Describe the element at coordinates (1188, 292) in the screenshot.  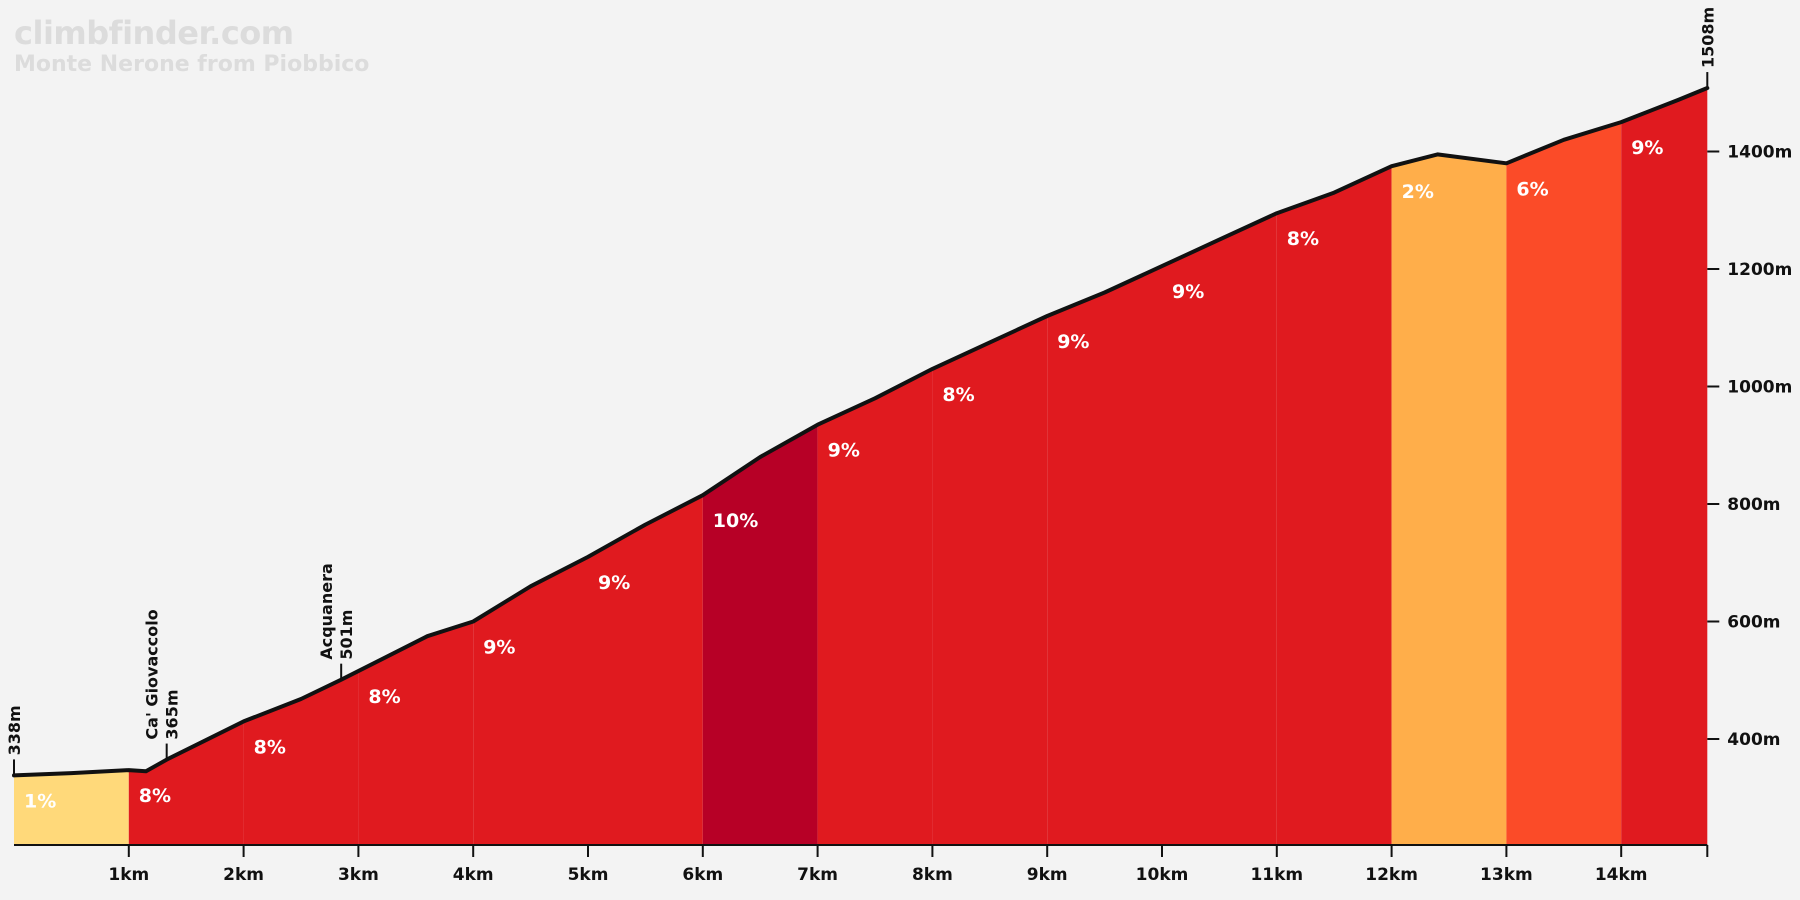
I see `grade-label-11: 9%` at that location.